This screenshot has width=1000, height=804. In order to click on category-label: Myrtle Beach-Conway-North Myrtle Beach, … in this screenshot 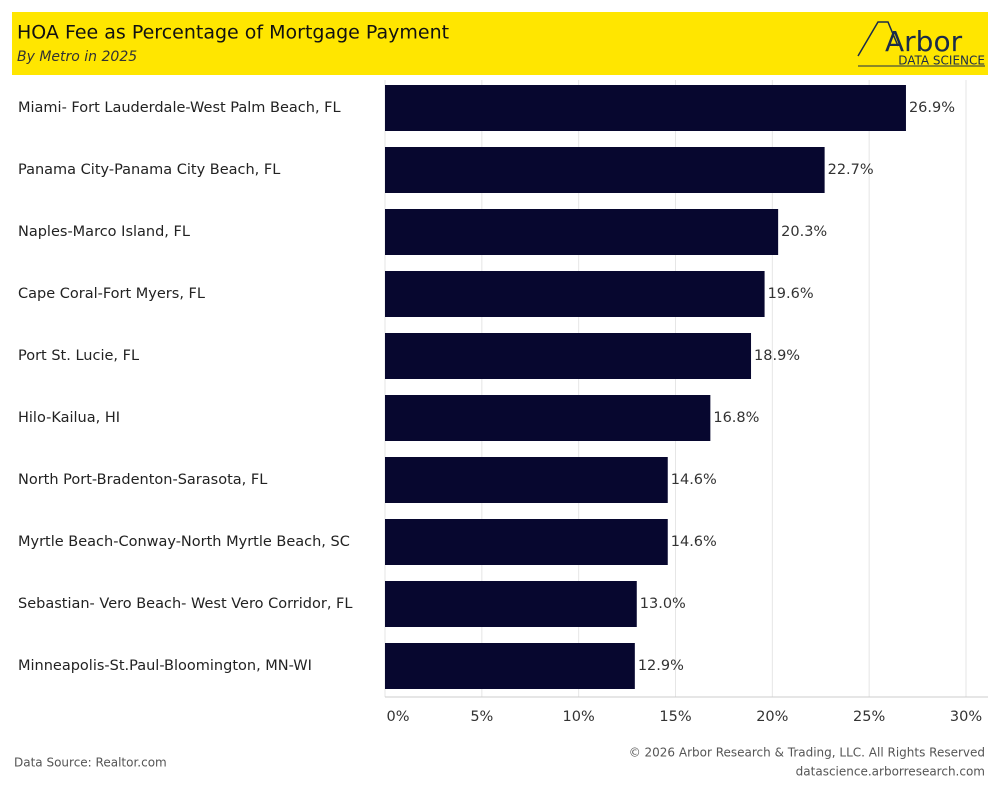, I will do `click(184, 542)`.